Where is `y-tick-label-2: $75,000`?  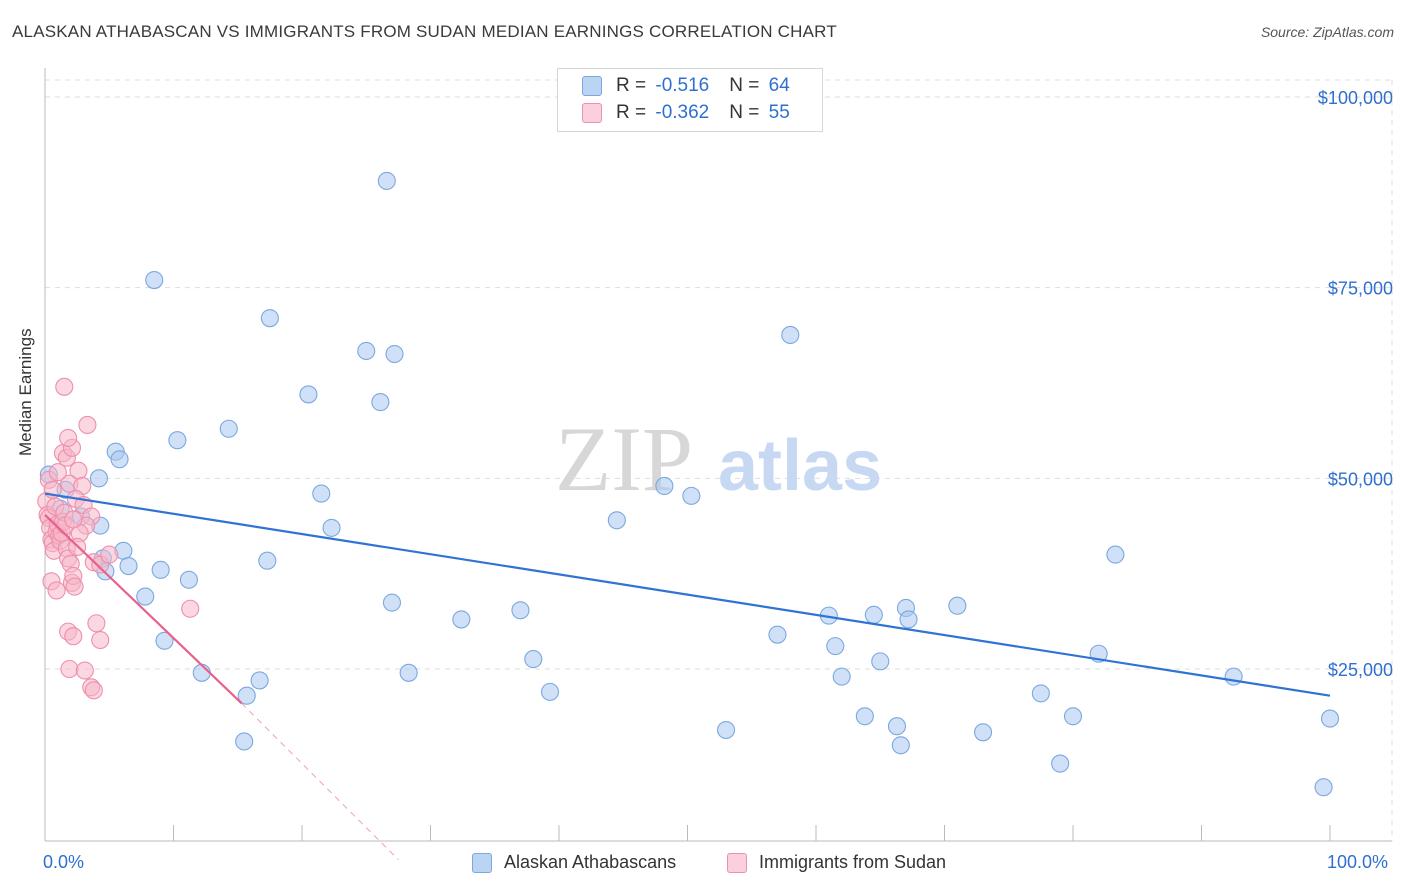 y-tick-label-2: $75,000 is located at coordinates (1360, 289).